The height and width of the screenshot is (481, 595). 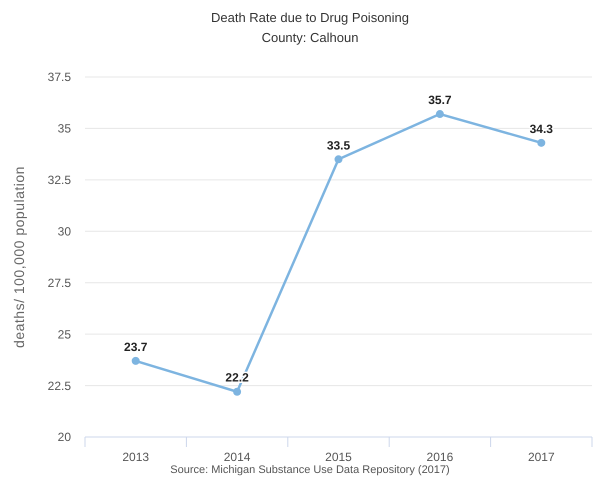 What do you see at coordinates (541, 457) in the screenshot?
I see `x-tick-label: 2017` at bounding box center [541, 457].